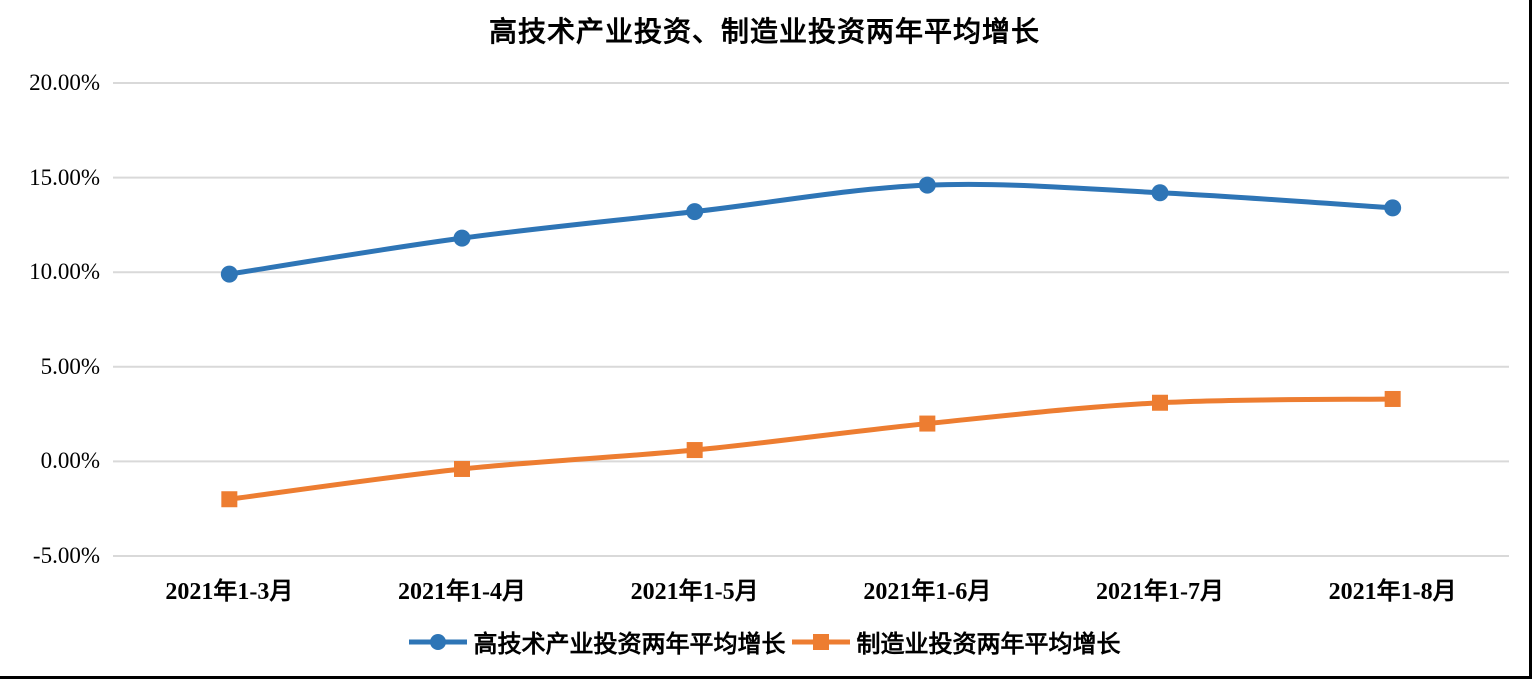 The image size is (1532, 679). I want to click on y-axis-tick-label: 10.00%, so click(64, 272).